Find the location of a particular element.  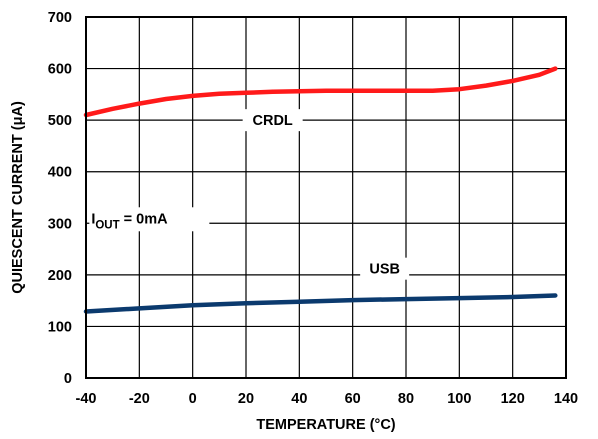

series-labels: CRDL USB is located at coordinates (326, 194).